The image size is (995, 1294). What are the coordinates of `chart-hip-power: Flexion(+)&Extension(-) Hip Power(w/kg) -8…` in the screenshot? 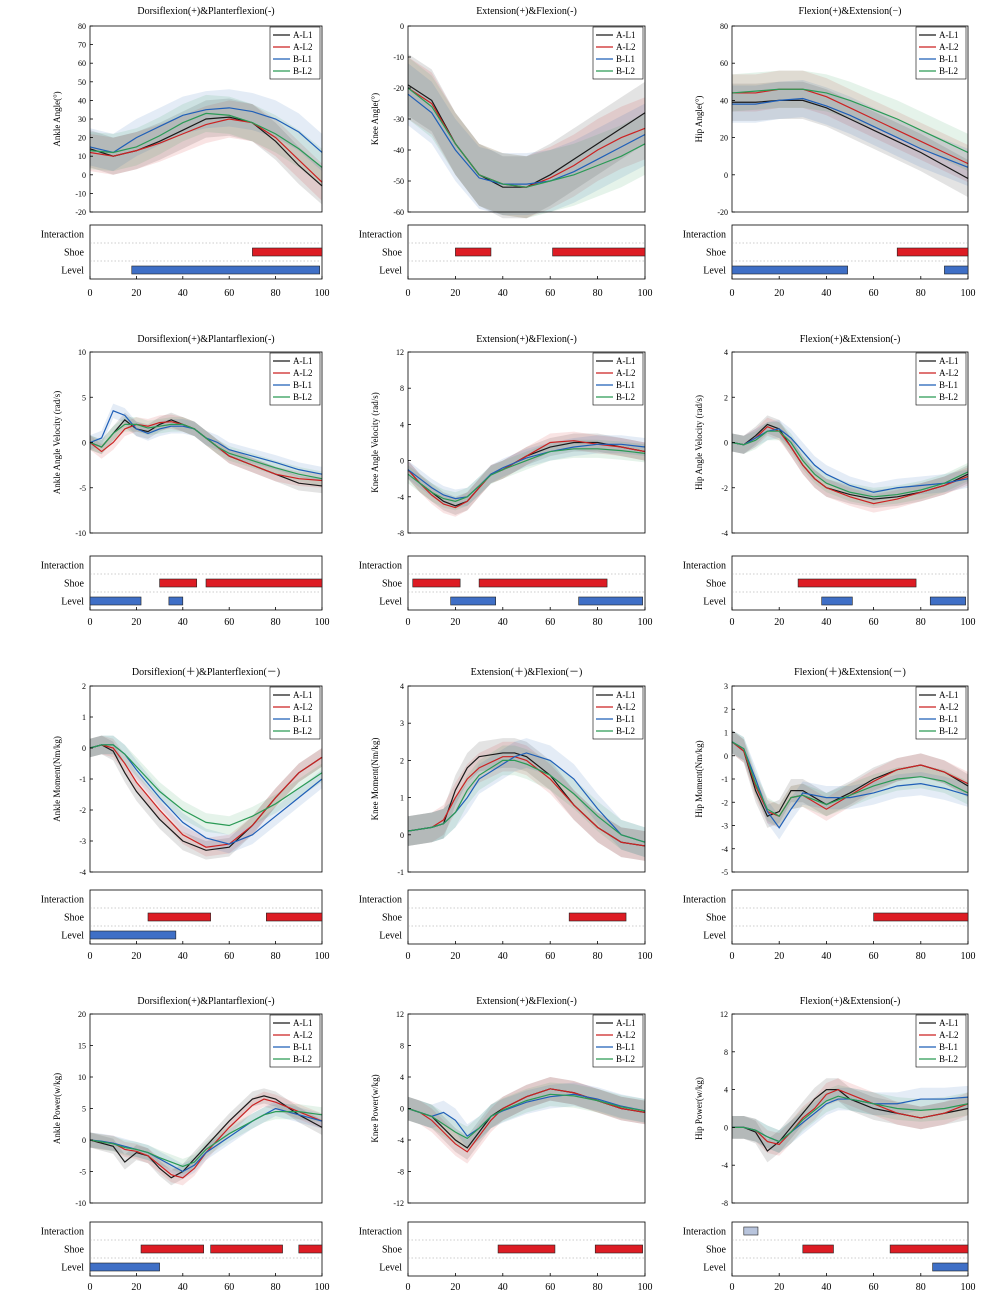 It's located at (829, 1144).